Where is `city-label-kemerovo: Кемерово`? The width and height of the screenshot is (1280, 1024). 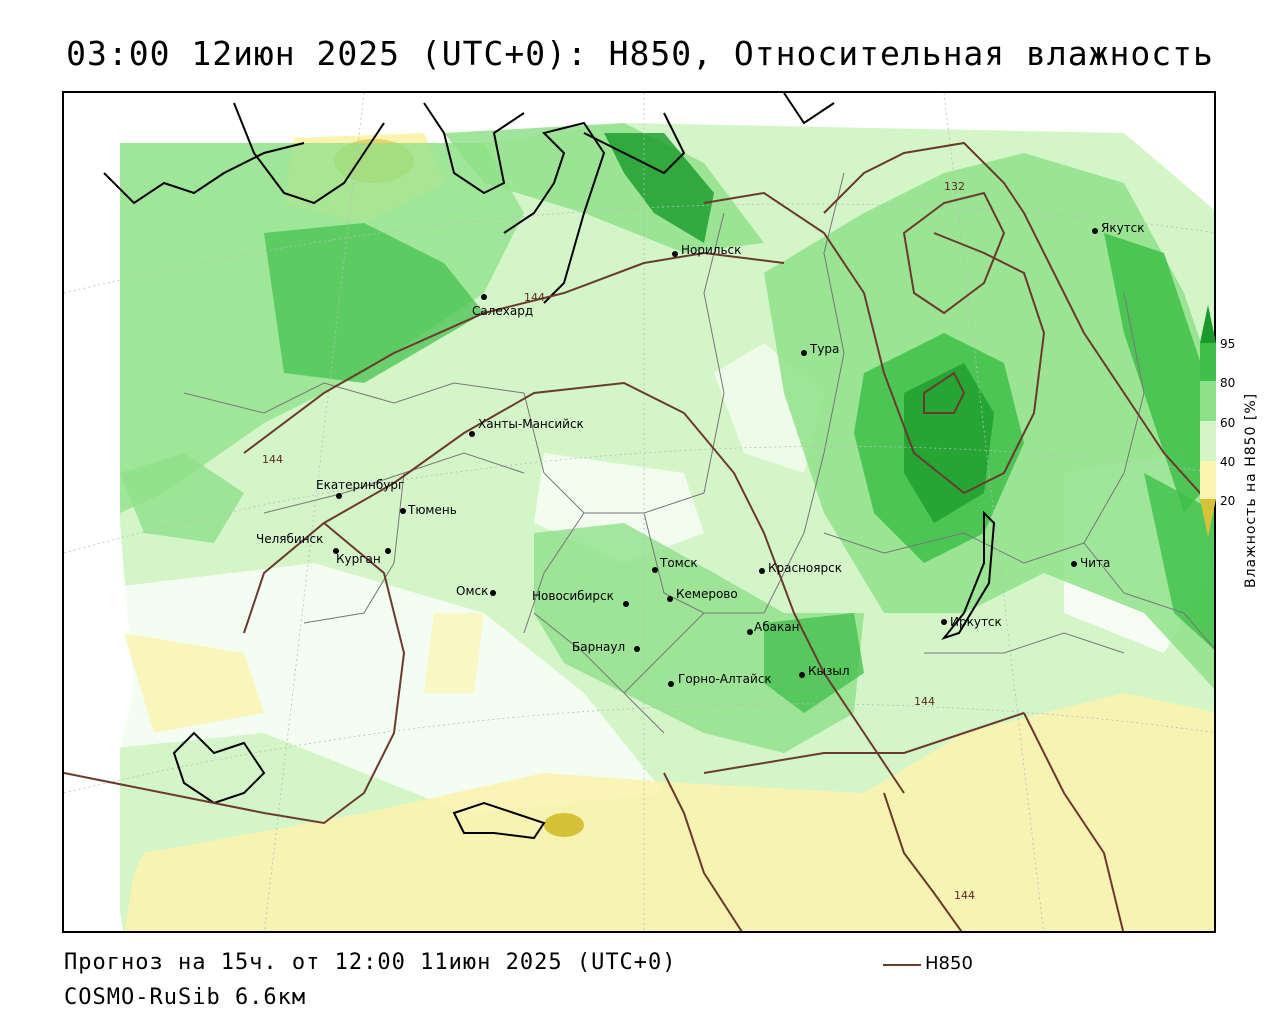
city-label-kemerovo: Кемерово is located at coordinates (707, 594).